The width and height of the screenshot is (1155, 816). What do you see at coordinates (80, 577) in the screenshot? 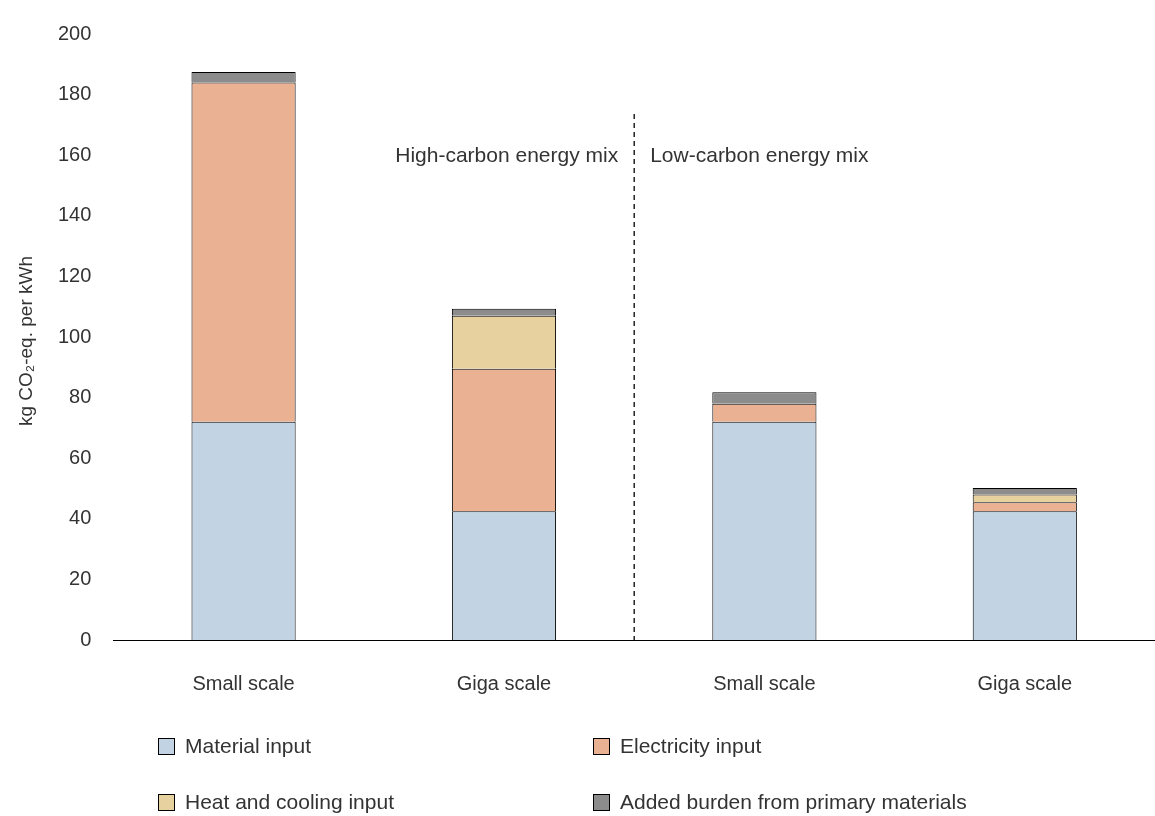
I see `y-tick-label: 20` at bounding box center [80, 577].